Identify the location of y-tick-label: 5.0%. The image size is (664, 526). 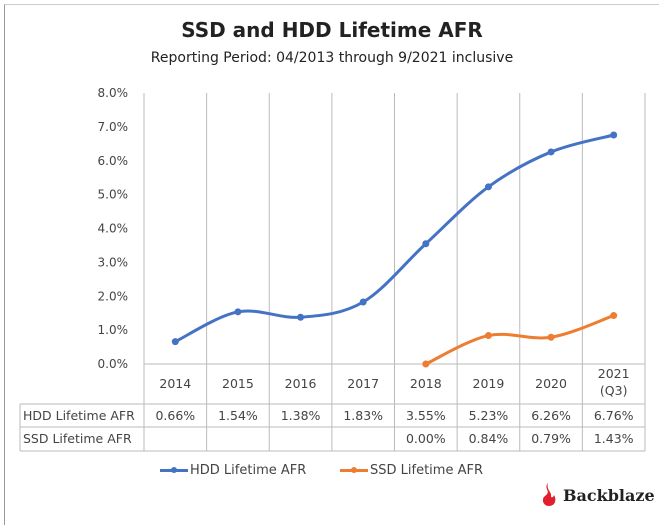
(113, 195).